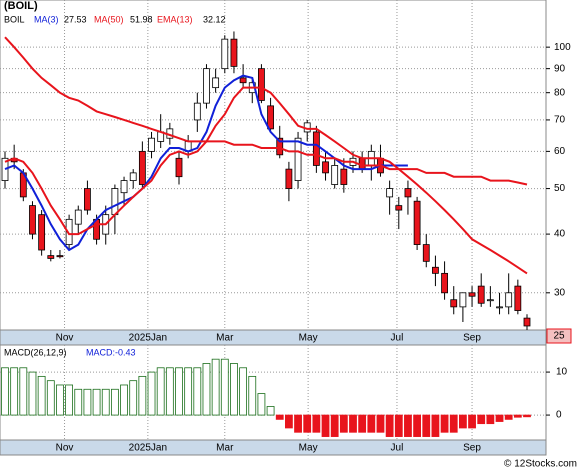 The image size is (580, 471). I want to click on x-tick-label: Sep, so click(472, 338).